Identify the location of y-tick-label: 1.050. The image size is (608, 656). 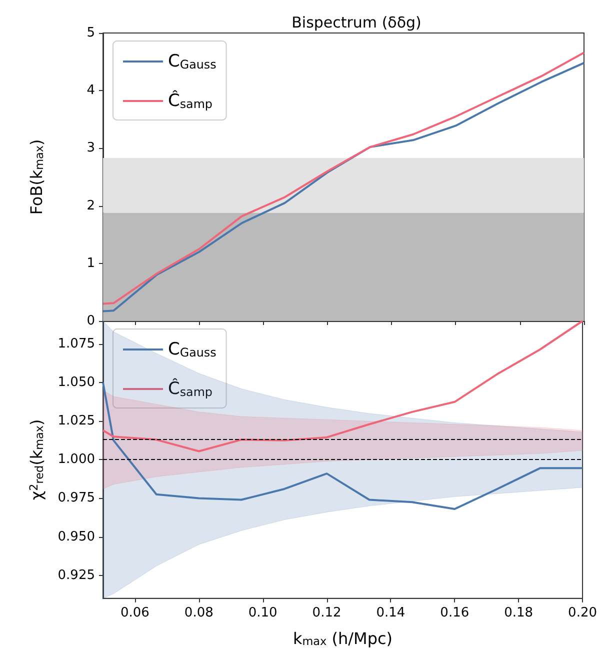
(76, 382).